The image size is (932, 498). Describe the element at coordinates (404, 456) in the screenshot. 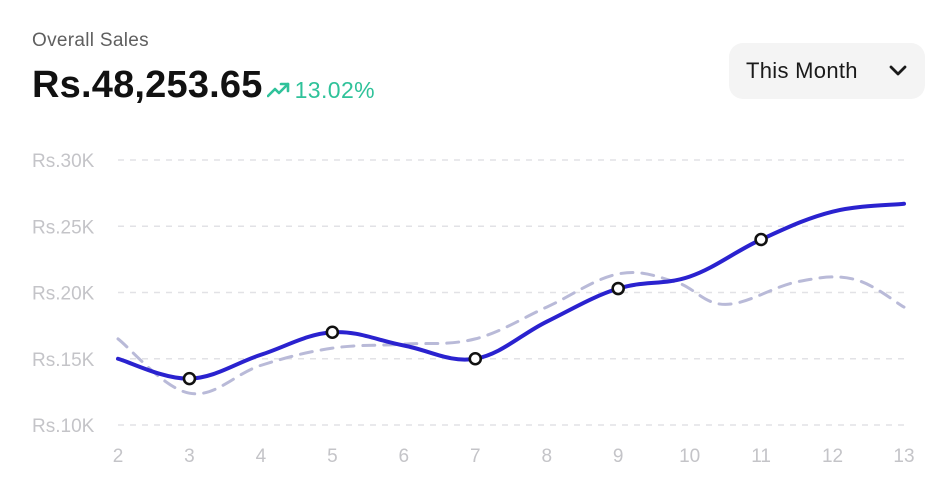

I see `x-tick-label: 6` at that location.